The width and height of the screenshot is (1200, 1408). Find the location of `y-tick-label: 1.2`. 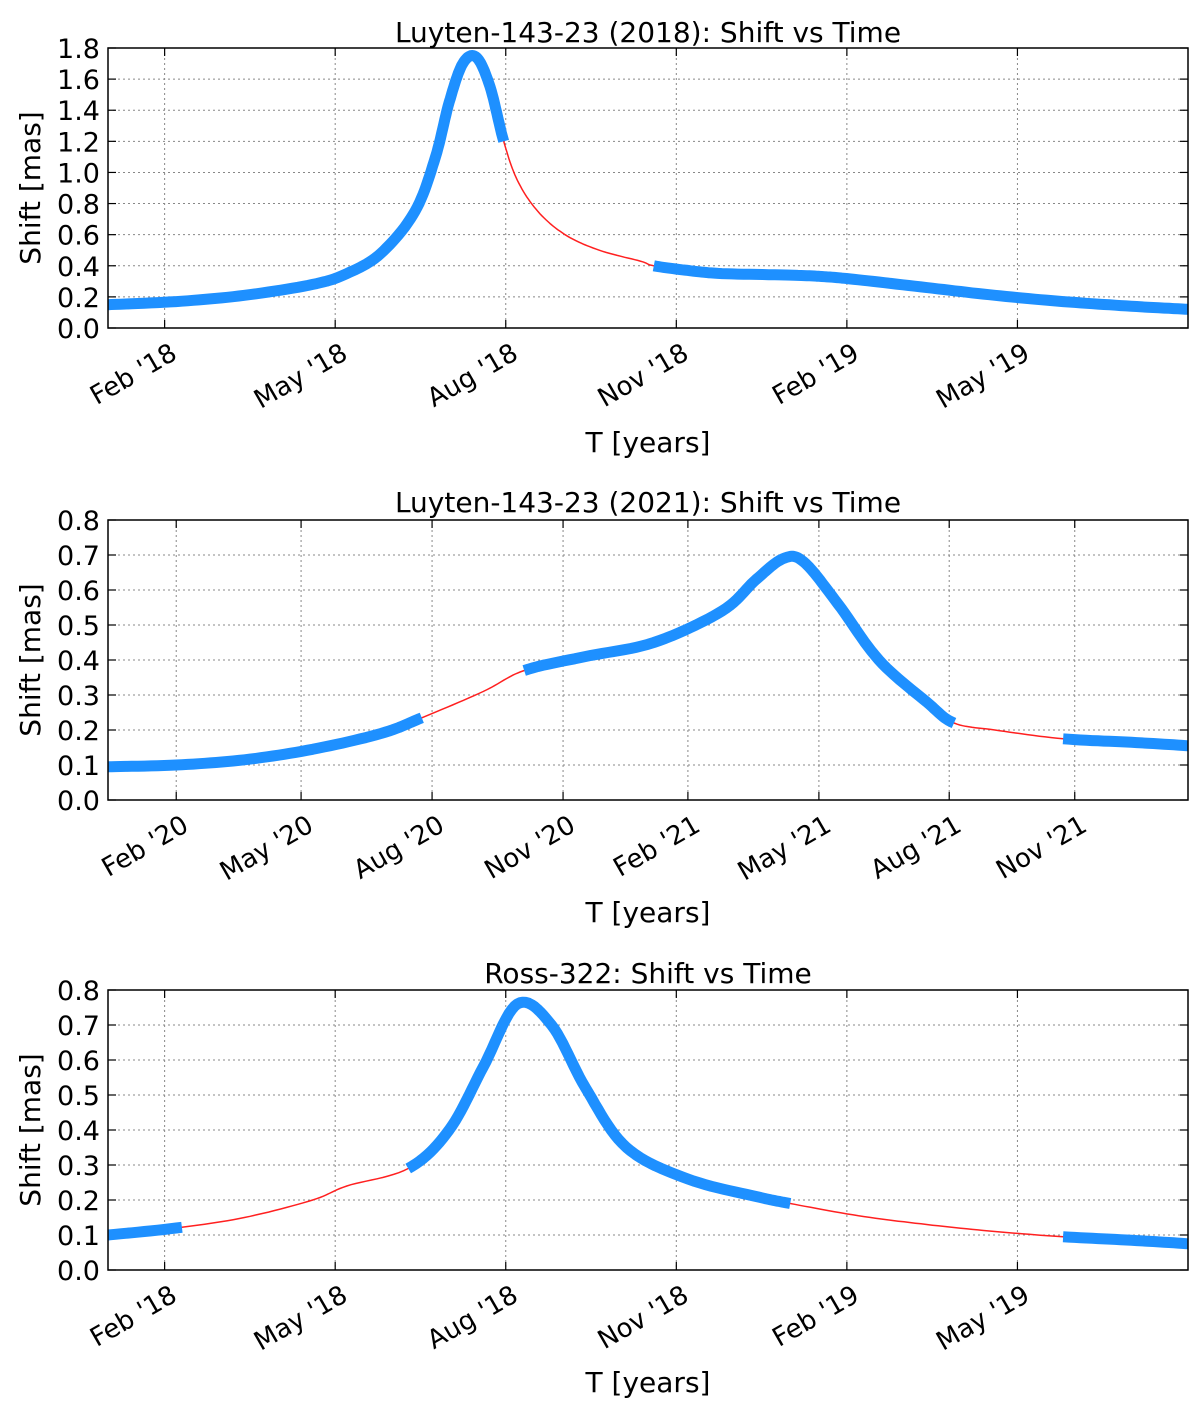

y-tick-label: 1.2 is located at coordinates (78, 142).